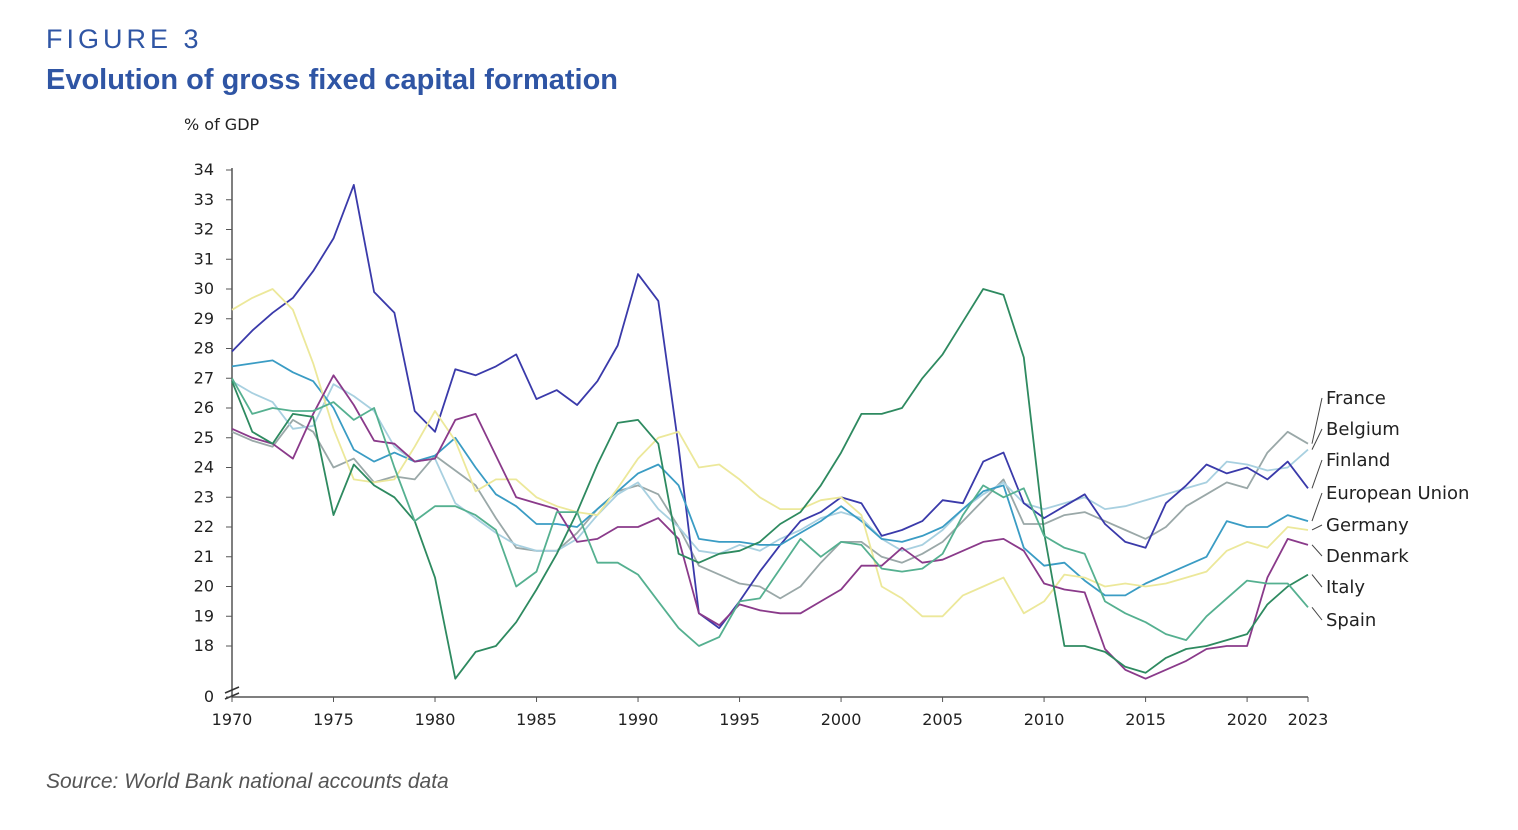  What do you see at coordinates (841, 719) in the screenshot?
I see `x-tick-label: 2000` at bounding box center [841, 719].